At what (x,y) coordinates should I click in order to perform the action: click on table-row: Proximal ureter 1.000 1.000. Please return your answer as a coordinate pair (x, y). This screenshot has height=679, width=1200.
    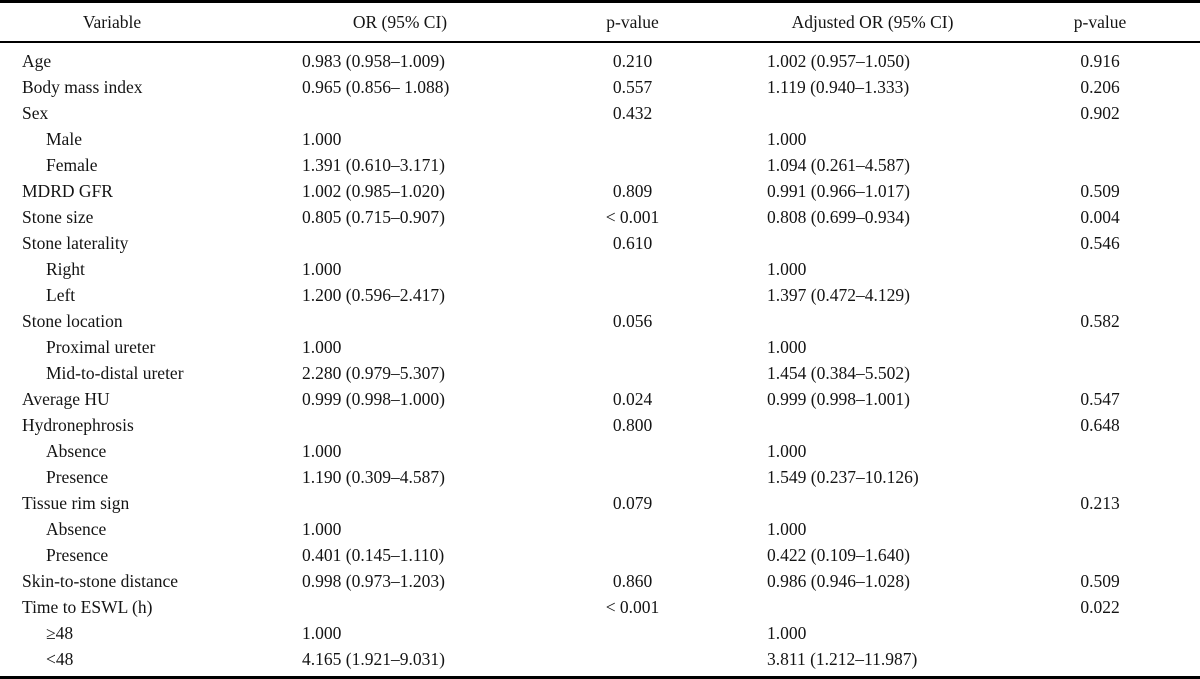
    Looking at the image, I should click on (600, 347).